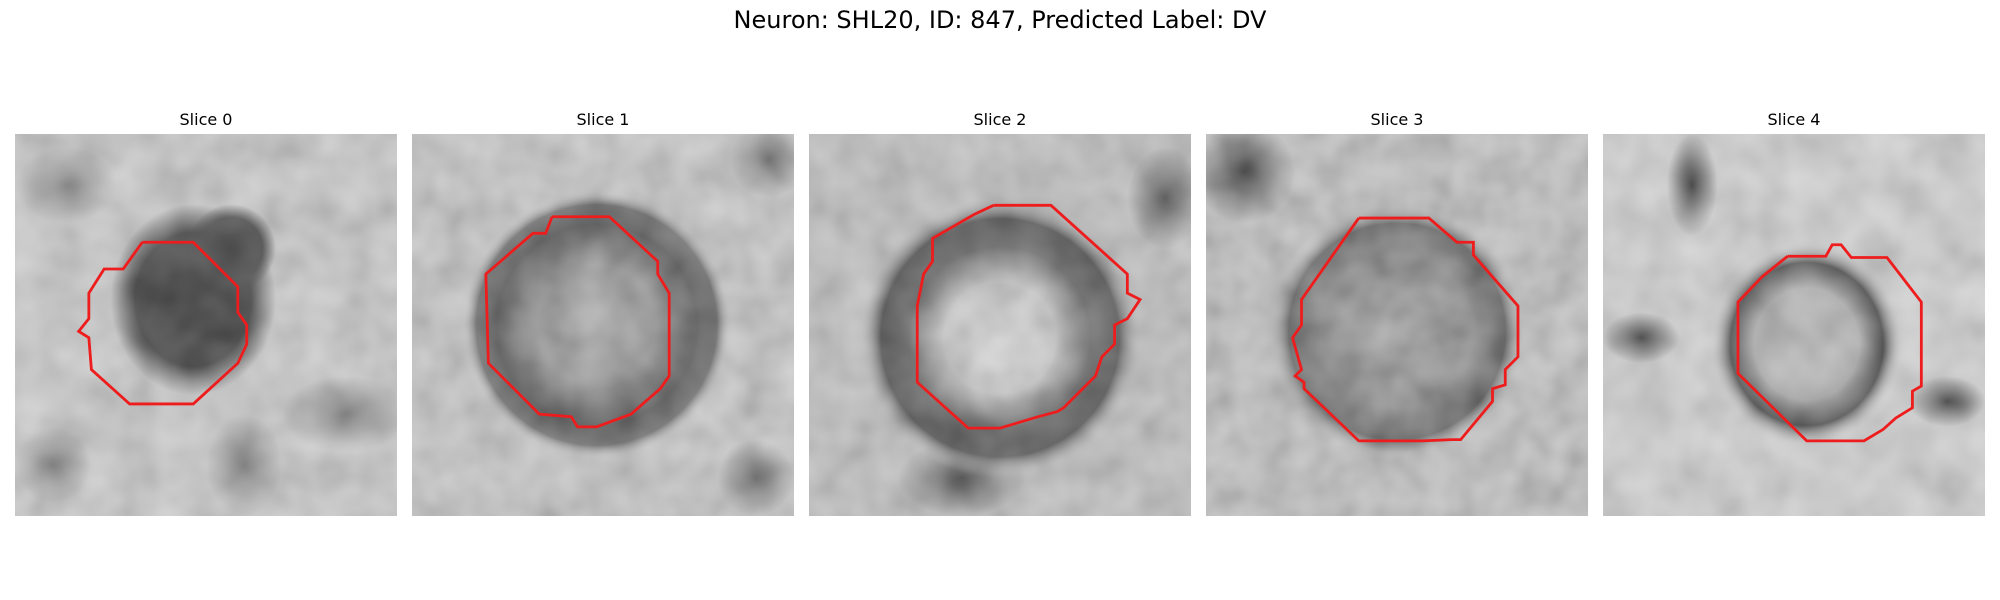 The height and width of the screenshot is (600, 2000). Describe the element at coordinates (1000, 119) in the screenshot. I see `slice-title-2: Slice 2` at that location.